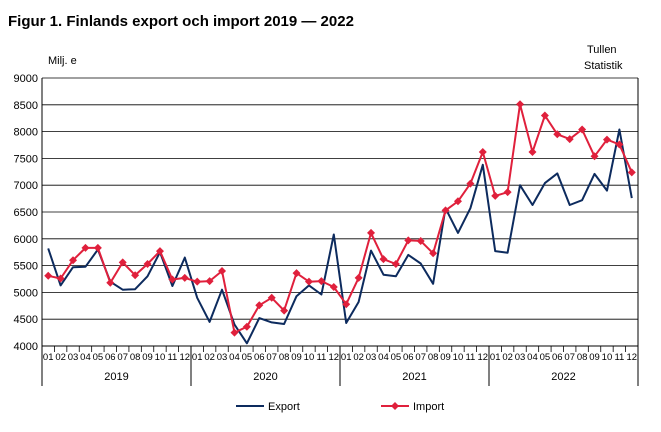 The height and width of the screenshot is (432, 661). What do you see at coordinates (602, 50) in the screenshot?
I see `source-label-line-1: Tullen` at bounding box center [602, 50].